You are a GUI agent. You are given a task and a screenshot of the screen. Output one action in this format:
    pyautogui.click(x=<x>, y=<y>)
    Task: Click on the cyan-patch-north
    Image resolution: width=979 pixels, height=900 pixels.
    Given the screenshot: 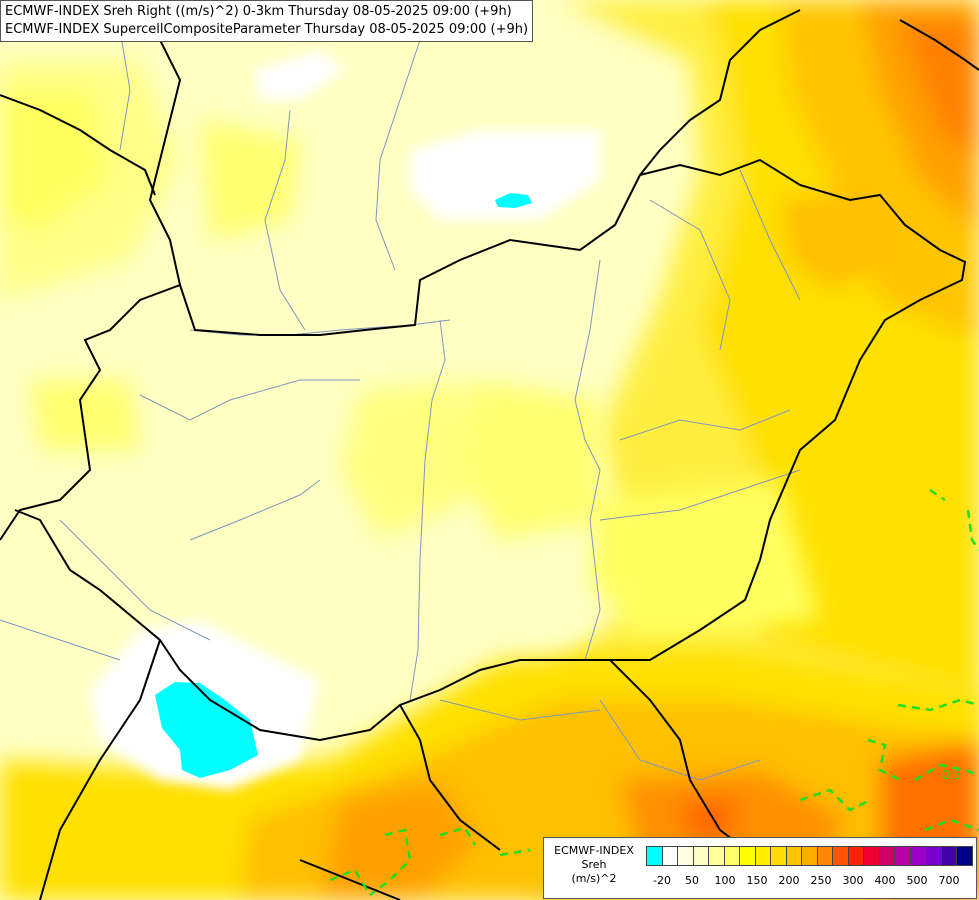 What is the action you would take?
    pyautogui.click(x=513, y=200)
    